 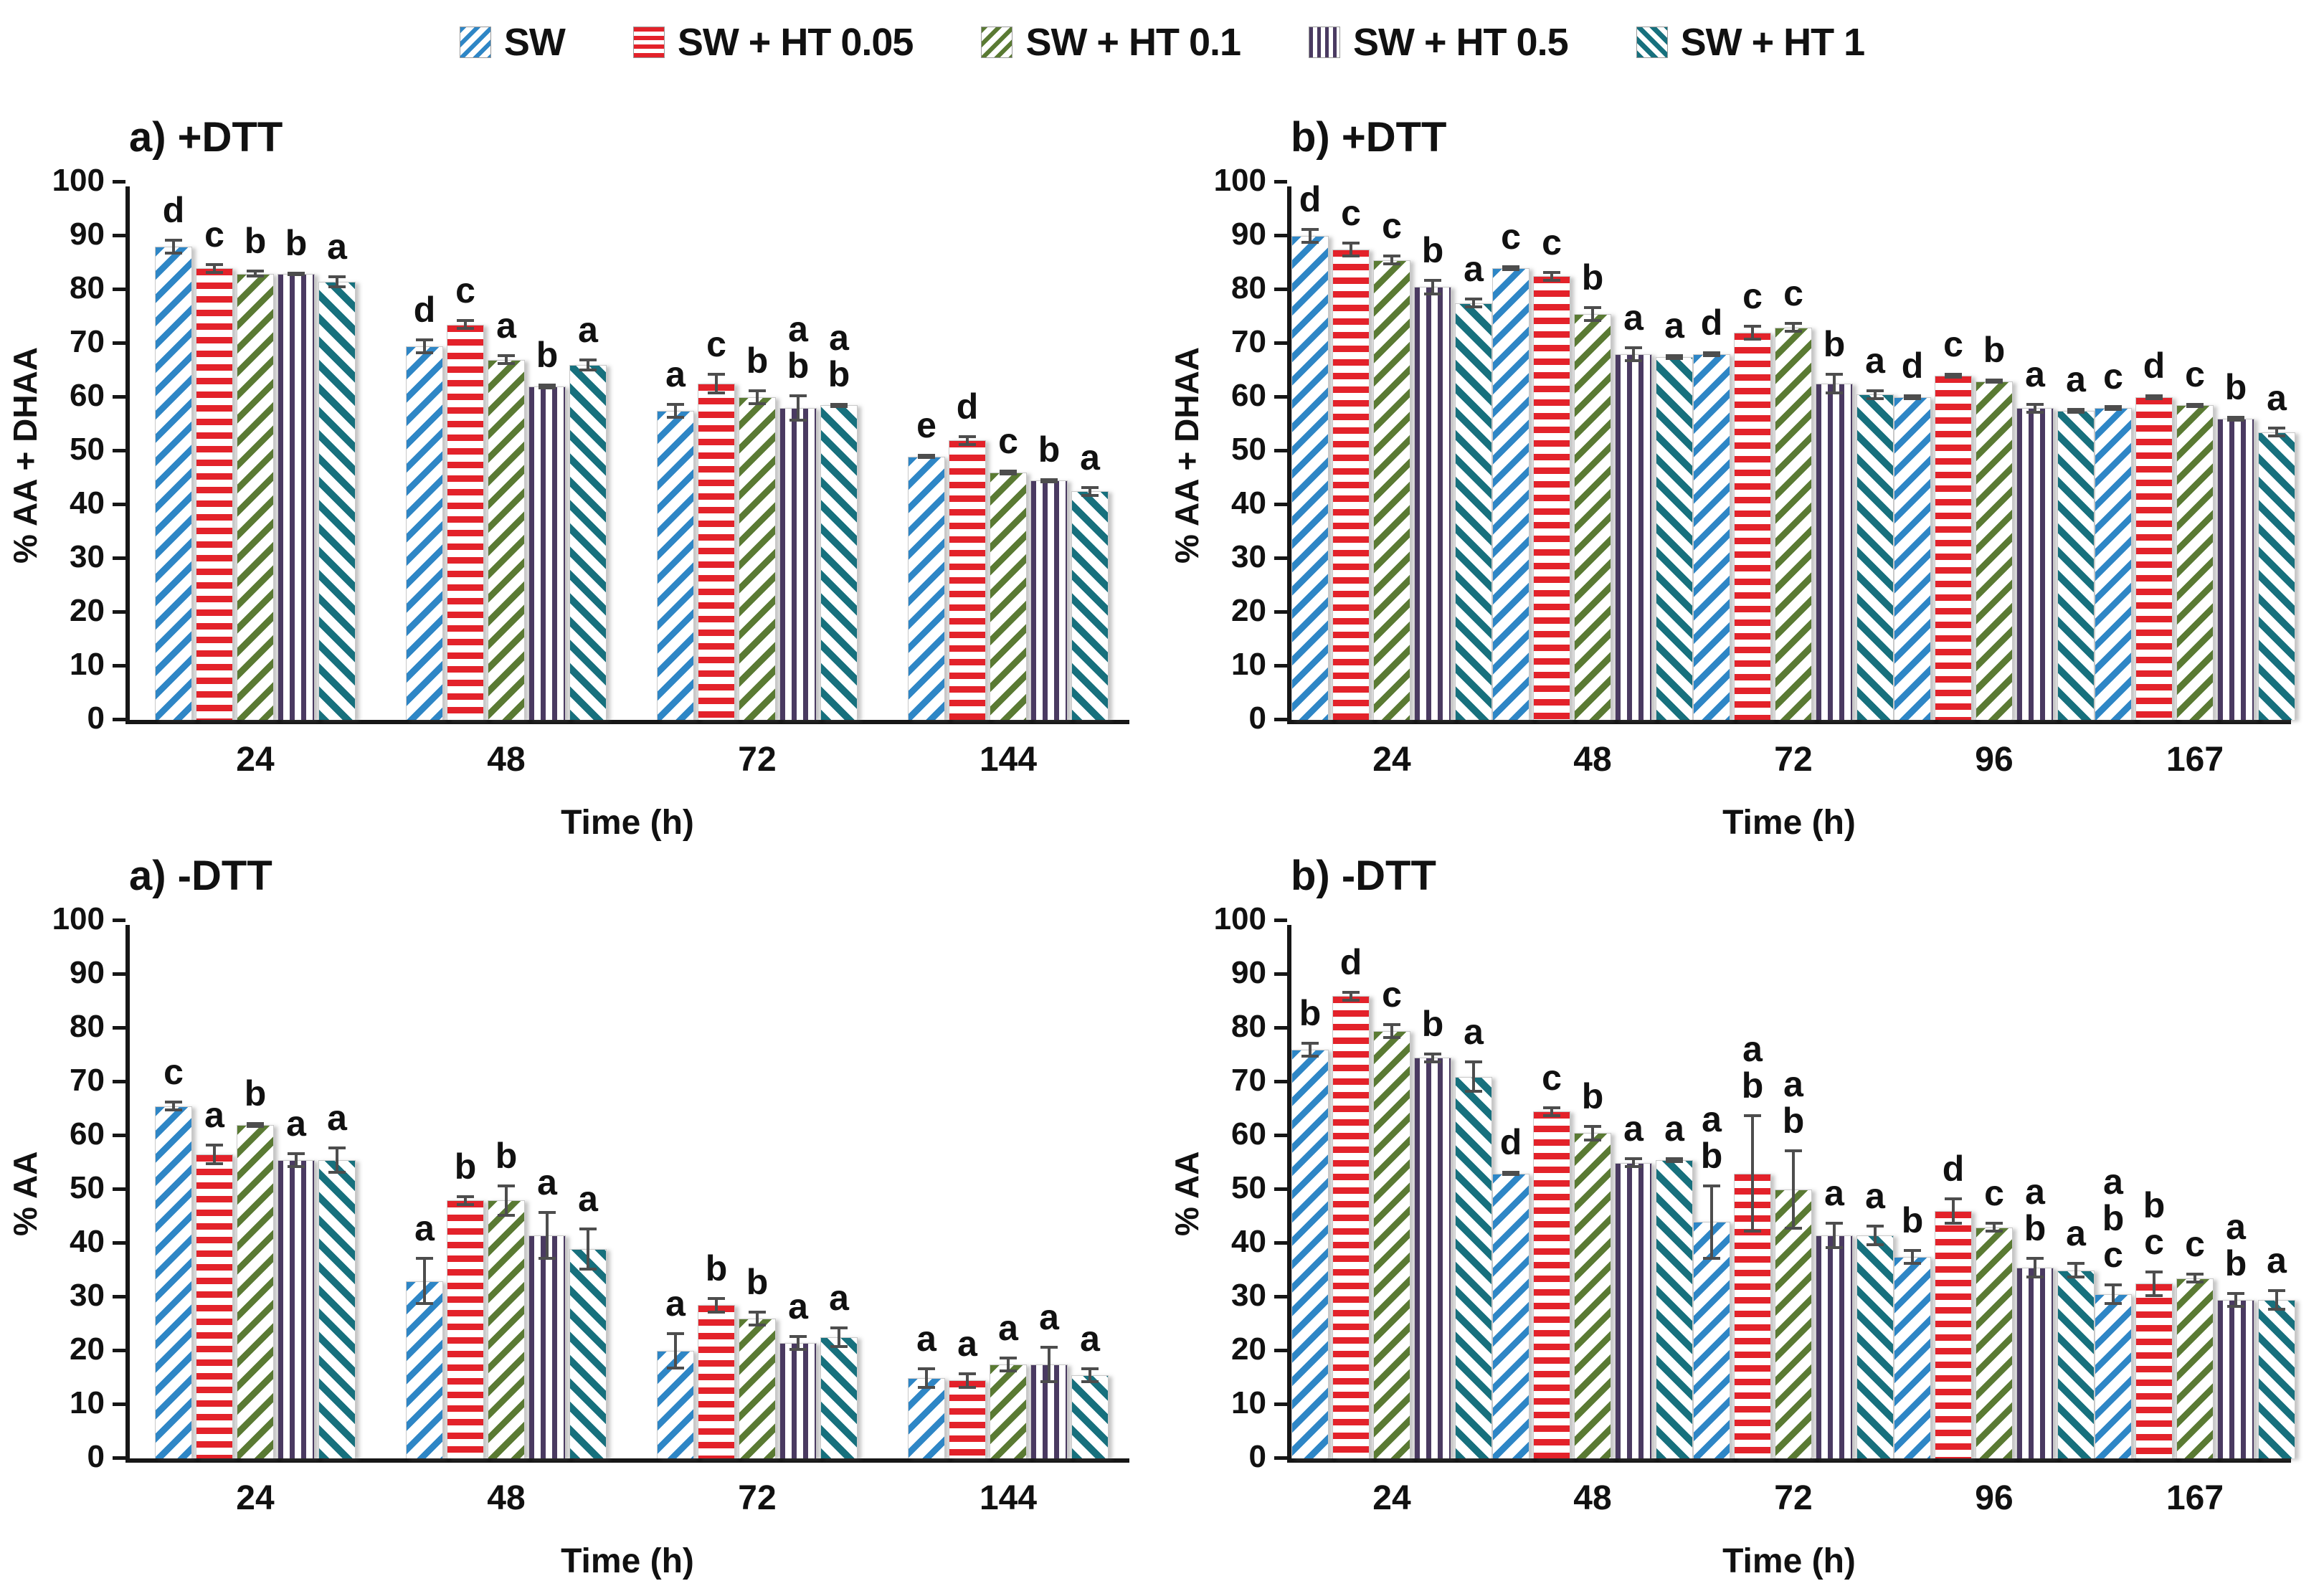 I want to click on y-tick-label: 40, so click(x=1248, y=1241).